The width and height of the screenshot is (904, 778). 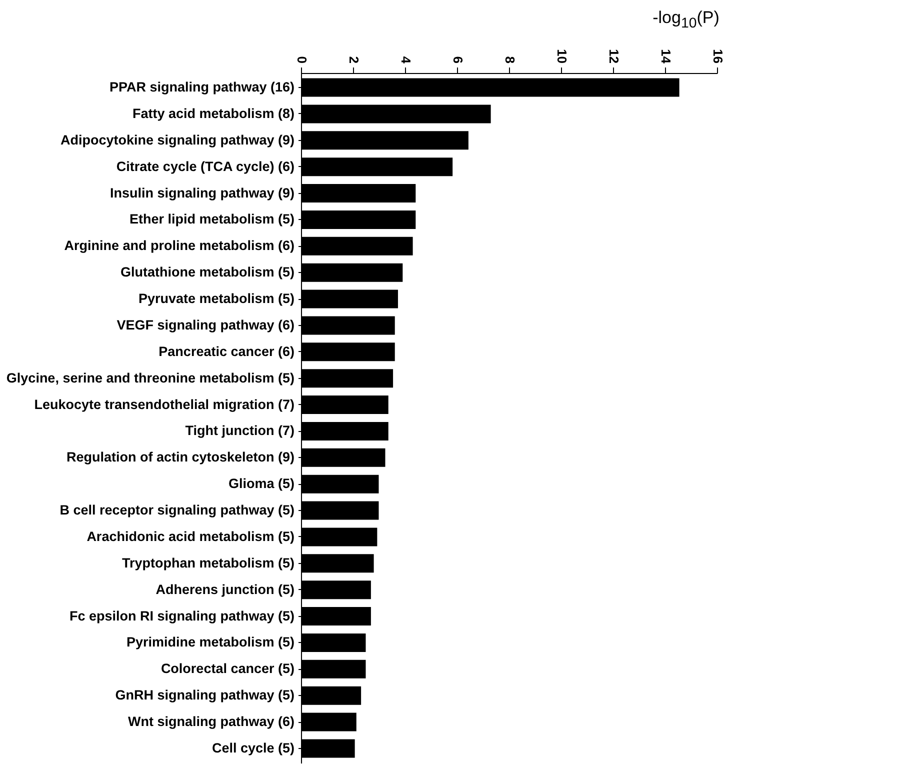 I want to click on y-tick-label: Adipocytokine signaling pathway (9), so click(x=177, y=140).